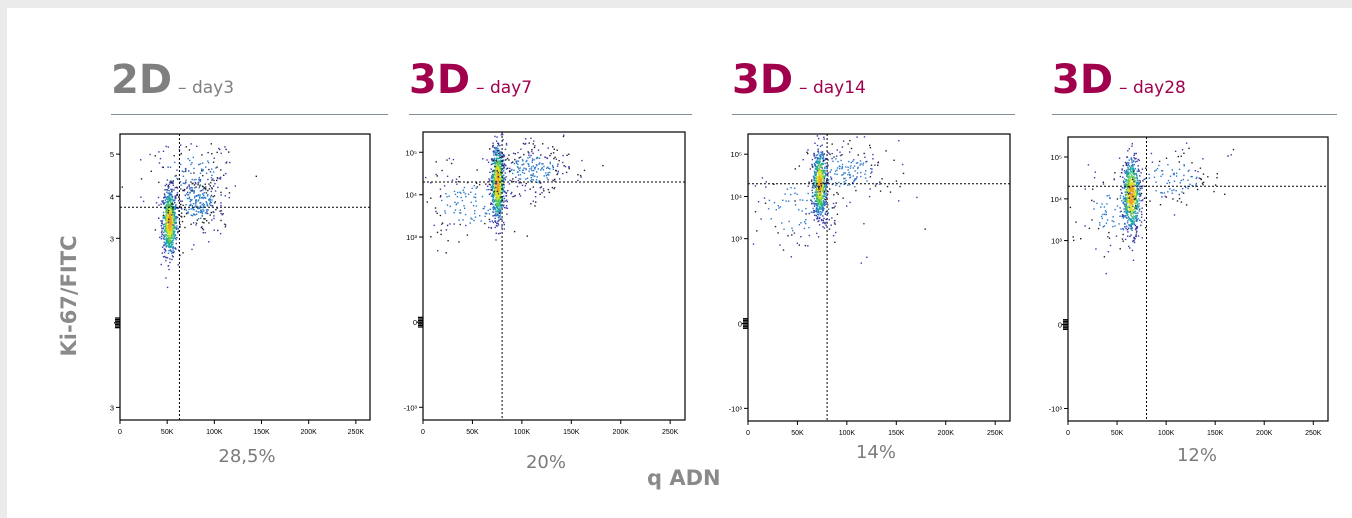  What do you see at coordinates (415, 322) in the screenshot?
I see `y-tick-label: 0` at bounding box center [415, 322].